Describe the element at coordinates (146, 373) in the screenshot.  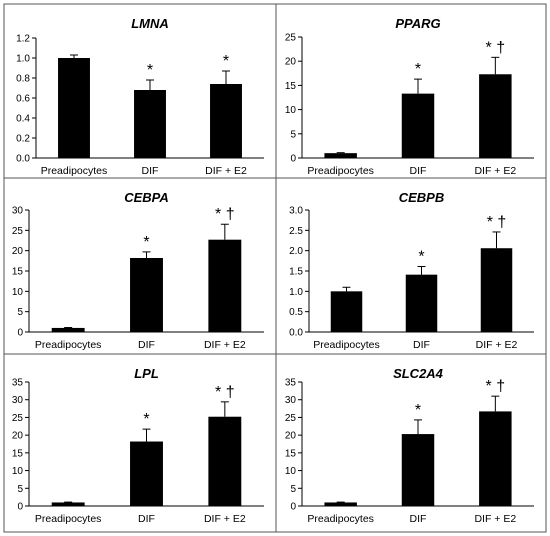
I see `chart-title: LPL` at that location.